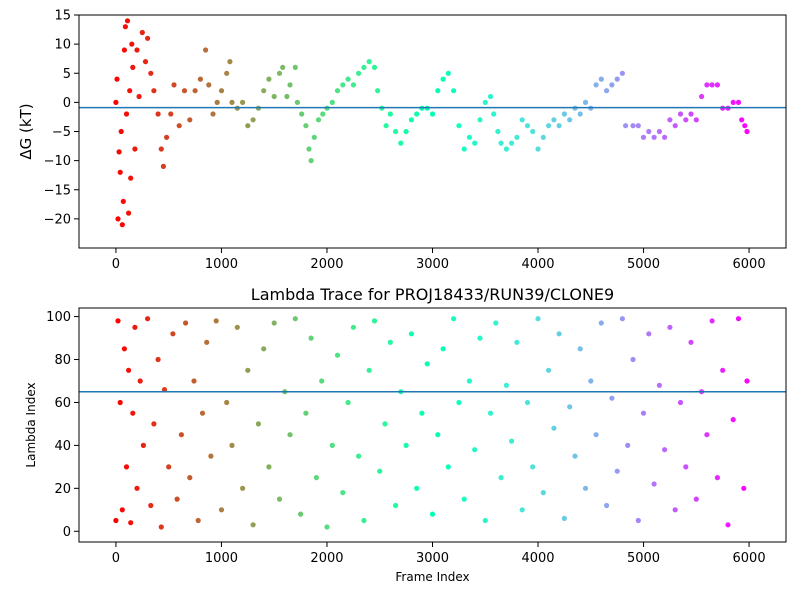 The height and width of the screenshot is (600, 800). Describe the element at coordinates (749, 264) in the screenshot. I see `delta-g-x-tick-label: 6000` at that location.